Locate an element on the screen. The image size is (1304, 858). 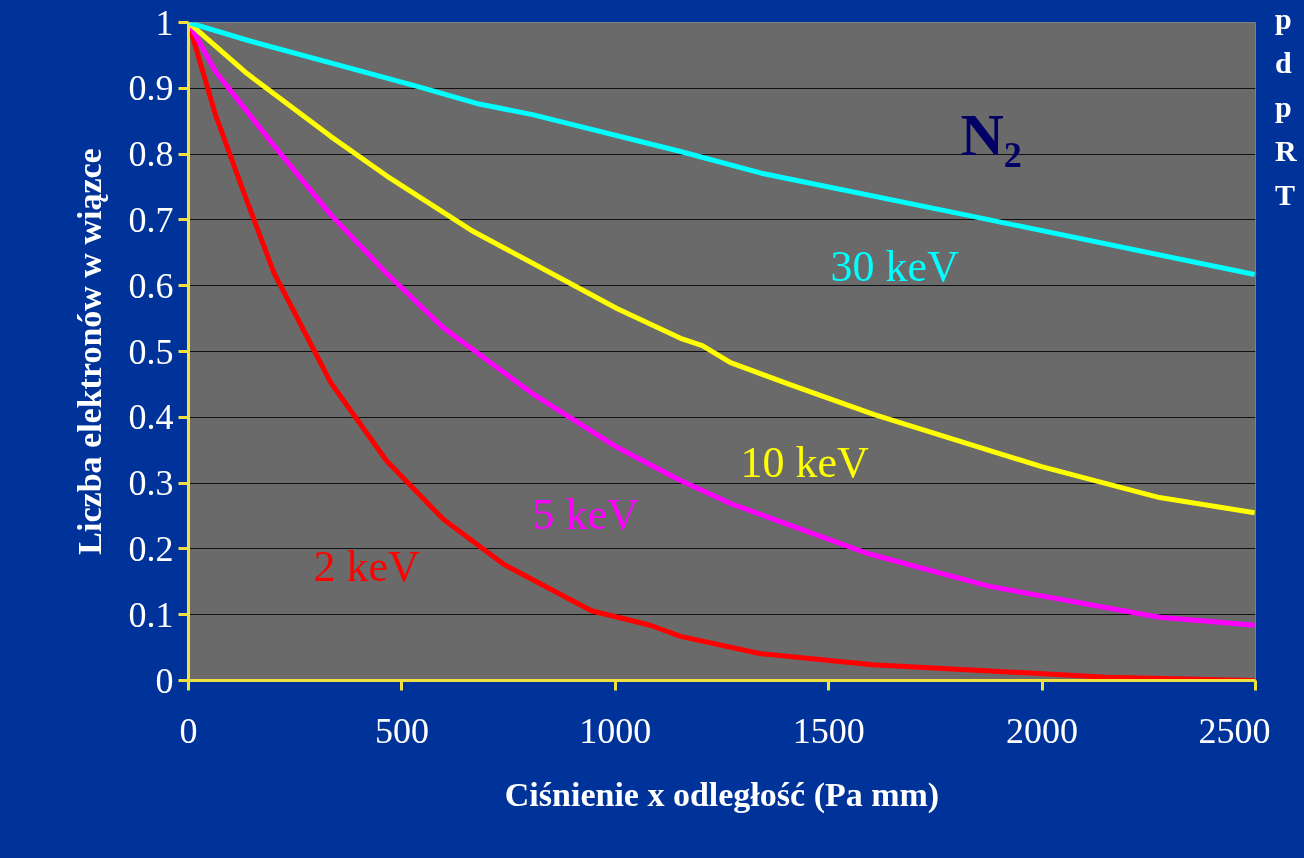
y-tick-label: 1 is located at coordinates (164, 22).